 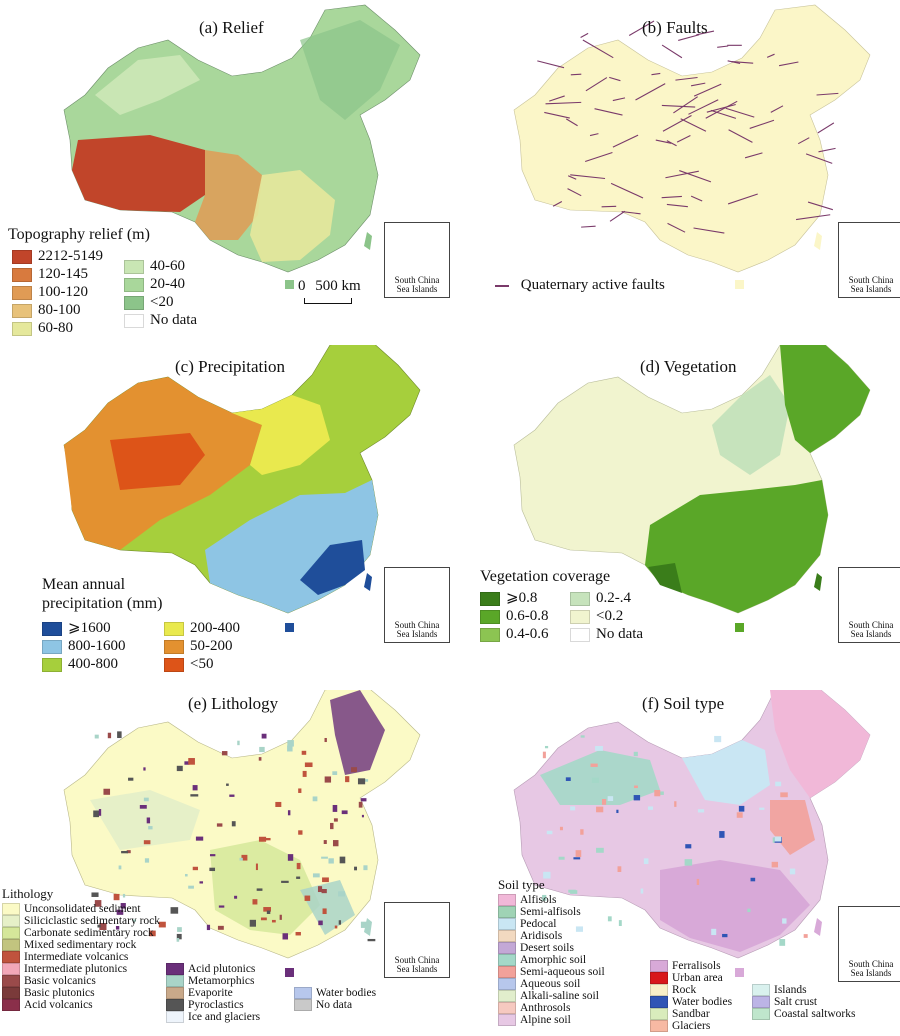 What do you see at coordinates (696, 966) in the screenshot?
I see `legend-label: Ferralisols` at bounding box center [696, 966].